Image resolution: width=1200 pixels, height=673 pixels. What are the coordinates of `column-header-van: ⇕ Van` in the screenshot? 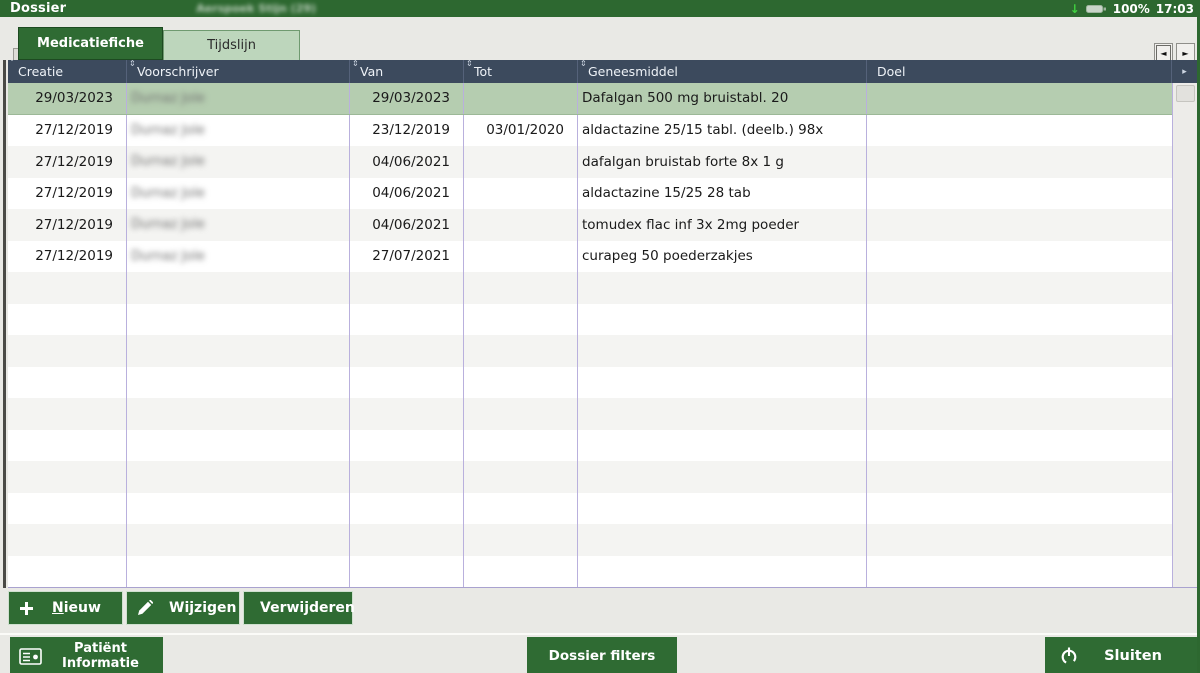 It's located at (407, 71).